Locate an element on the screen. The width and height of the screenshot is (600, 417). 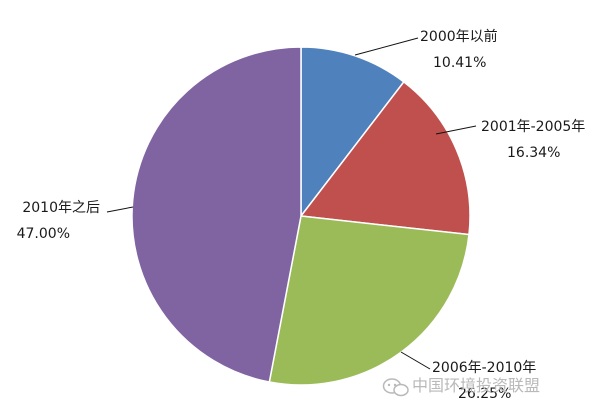
wechat-icon is located at coordinates (395, 387).